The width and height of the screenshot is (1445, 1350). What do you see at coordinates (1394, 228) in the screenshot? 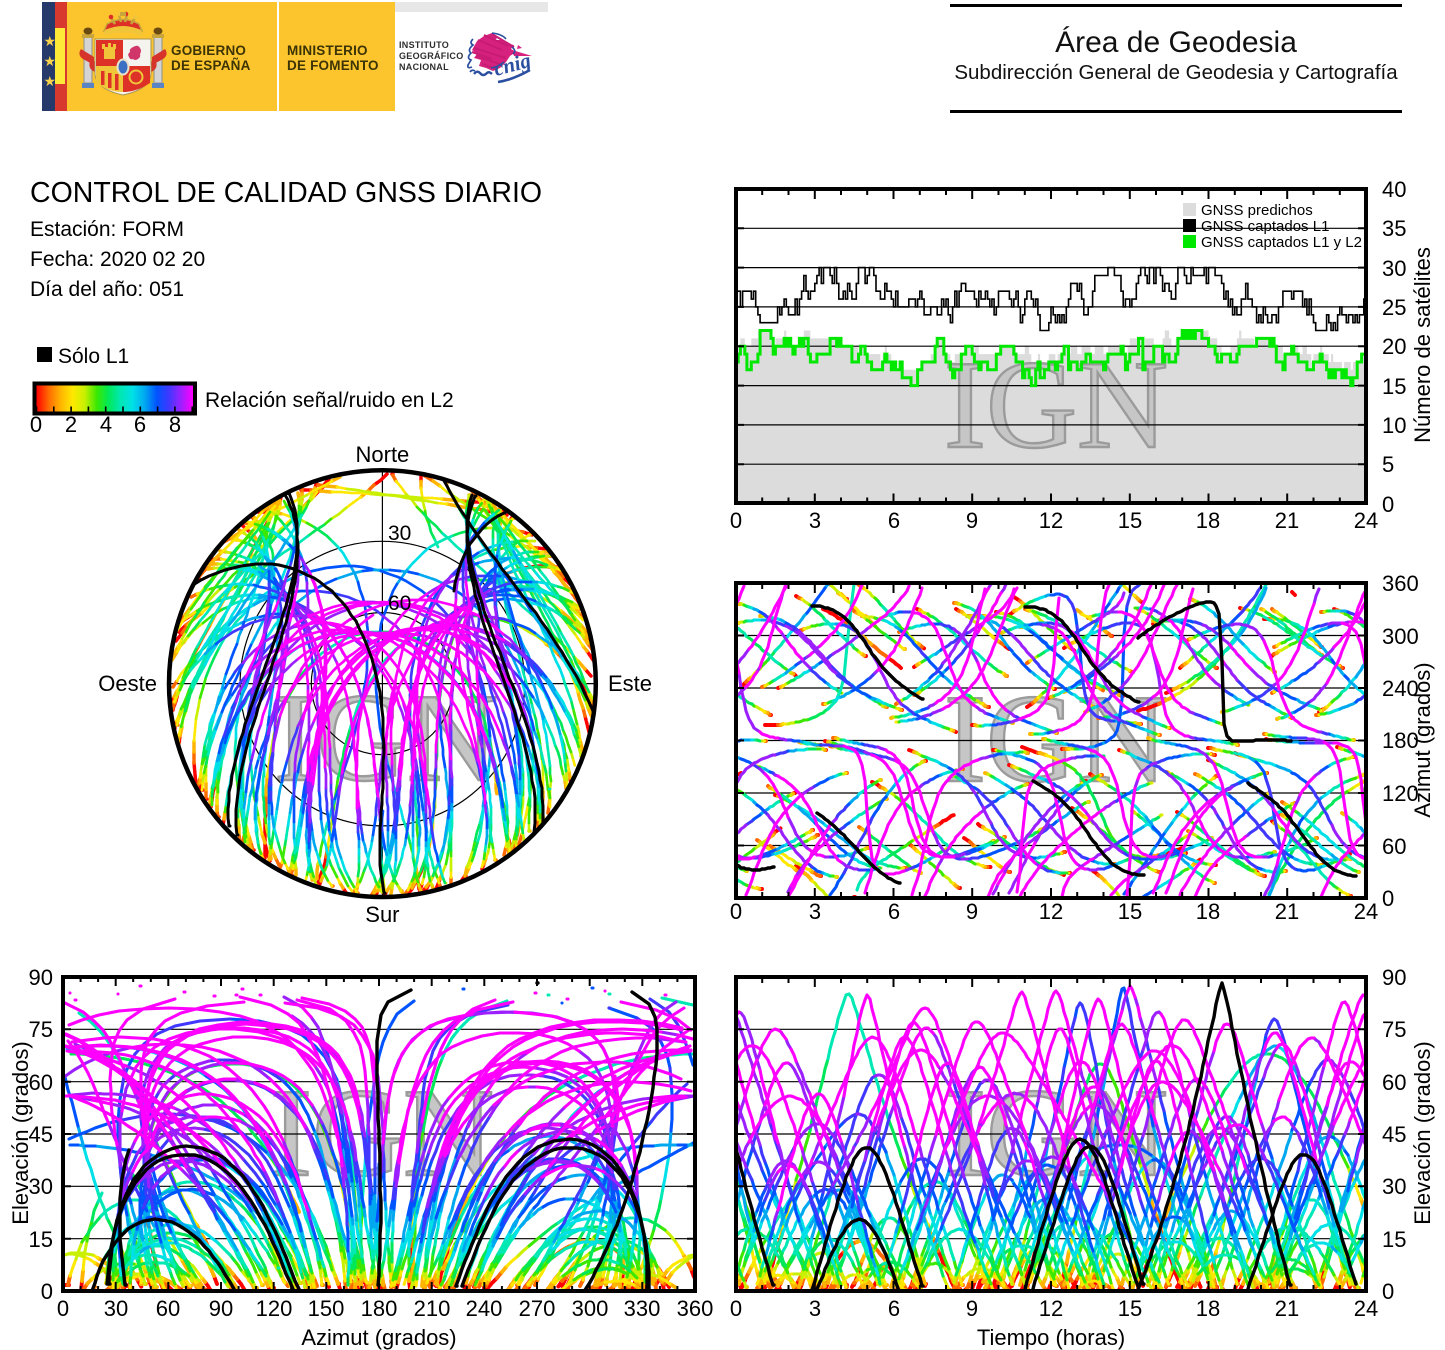
I see `svg-text: 35` at bounding box center [1394, 228].